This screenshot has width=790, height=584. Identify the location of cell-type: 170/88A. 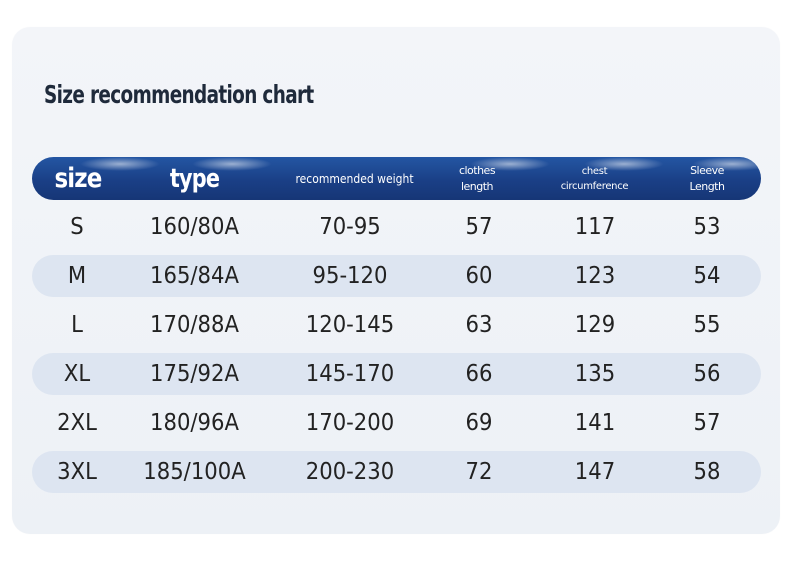
(194, 325).